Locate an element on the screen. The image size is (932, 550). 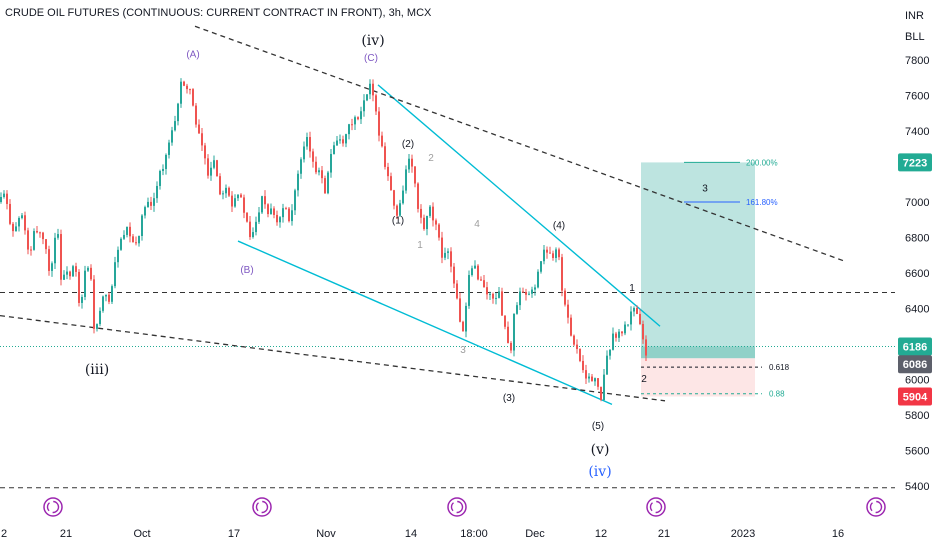
x-tick-label: Dec is located at coordinates (535, 534).